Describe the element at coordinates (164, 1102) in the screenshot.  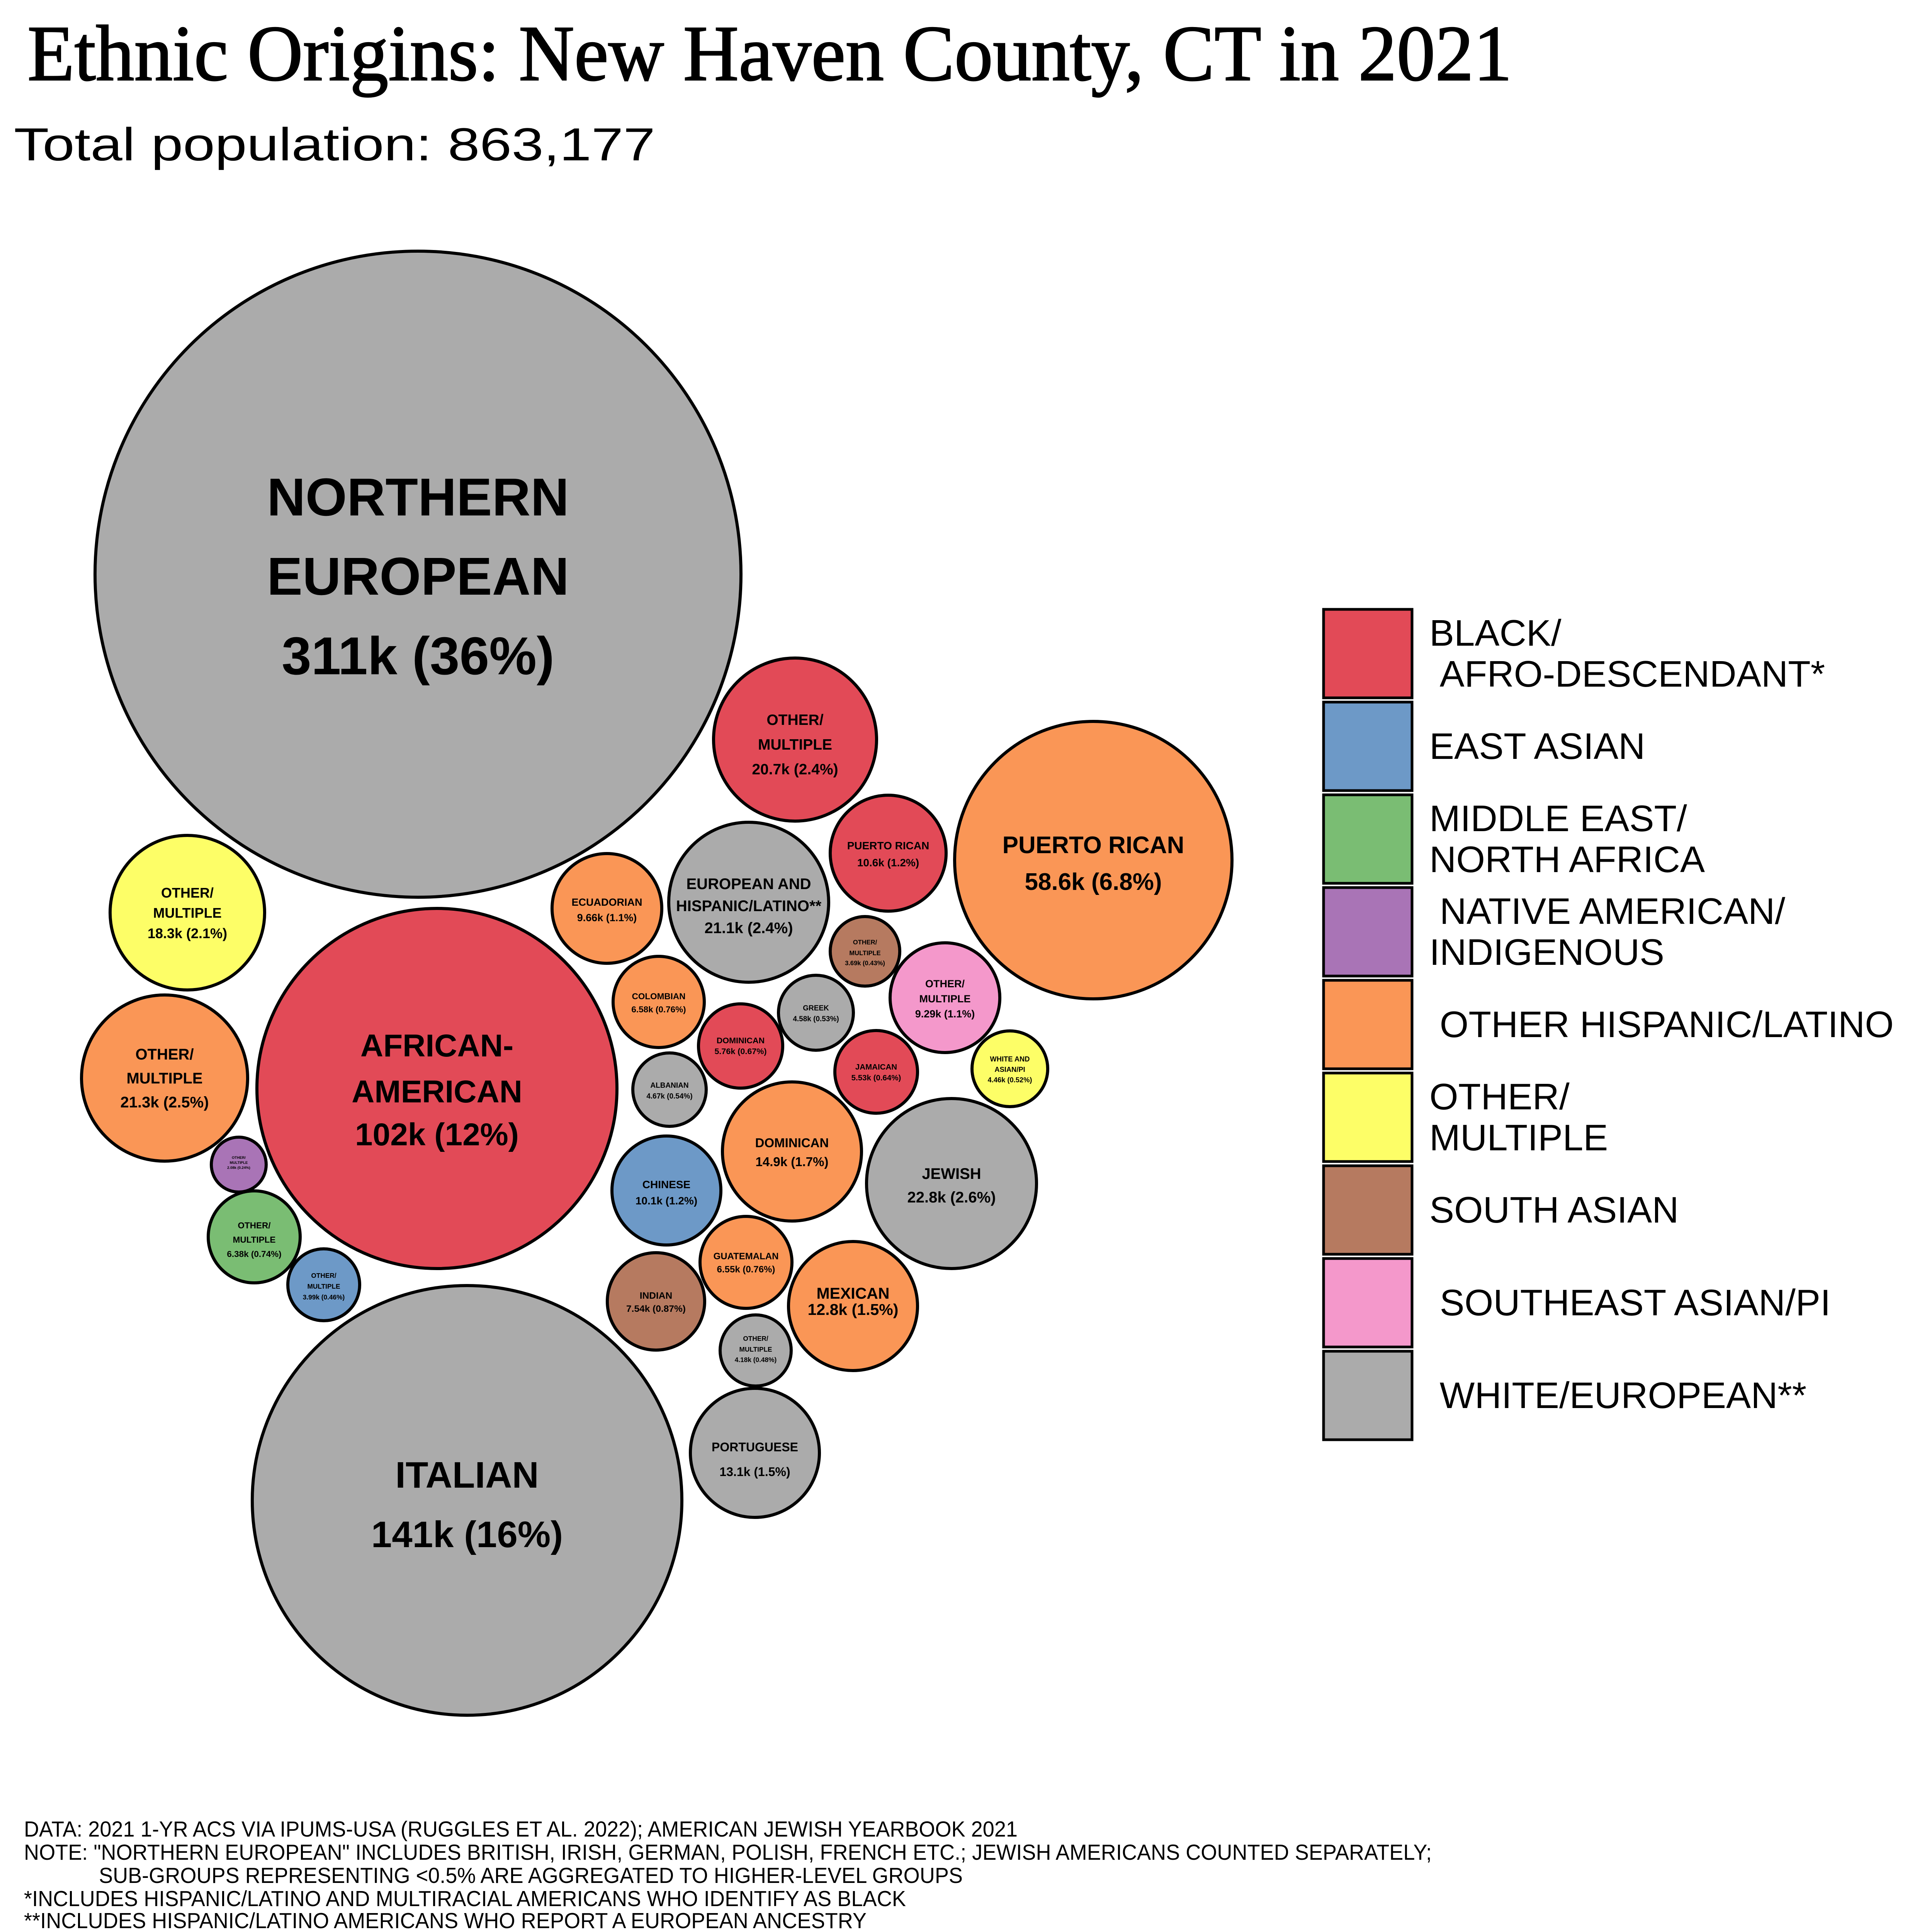
I see `svg-text: 21.3k (2.5%)` at that location.